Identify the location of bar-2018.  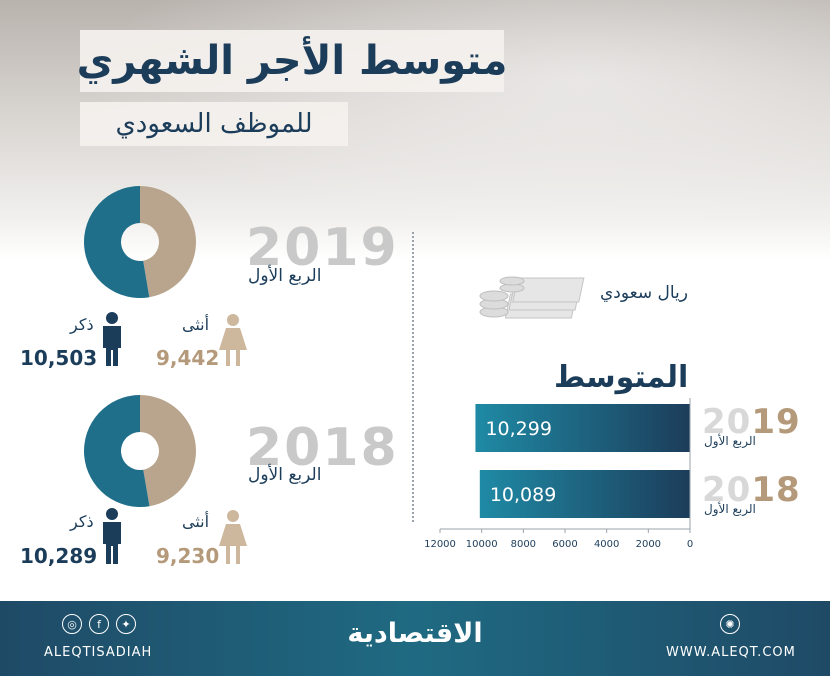
(584, 494).